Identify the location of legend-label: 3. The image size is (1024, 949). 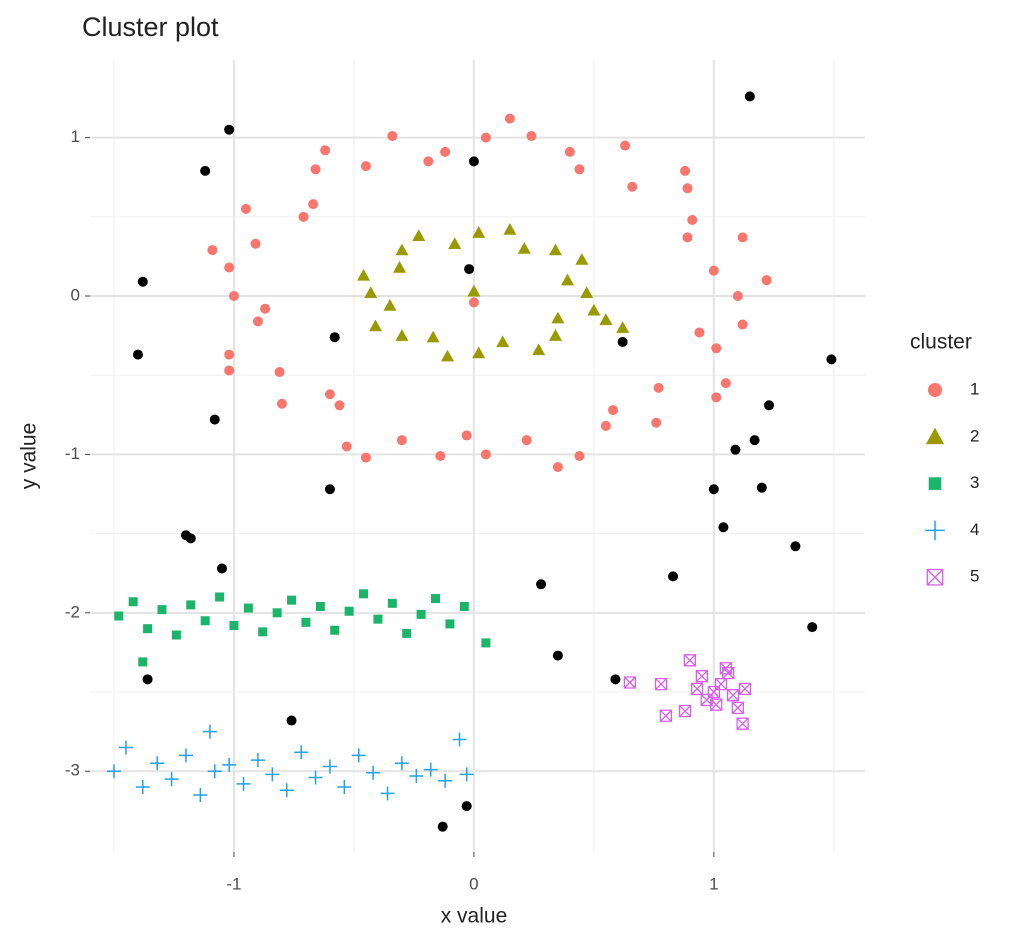
(974, 482).